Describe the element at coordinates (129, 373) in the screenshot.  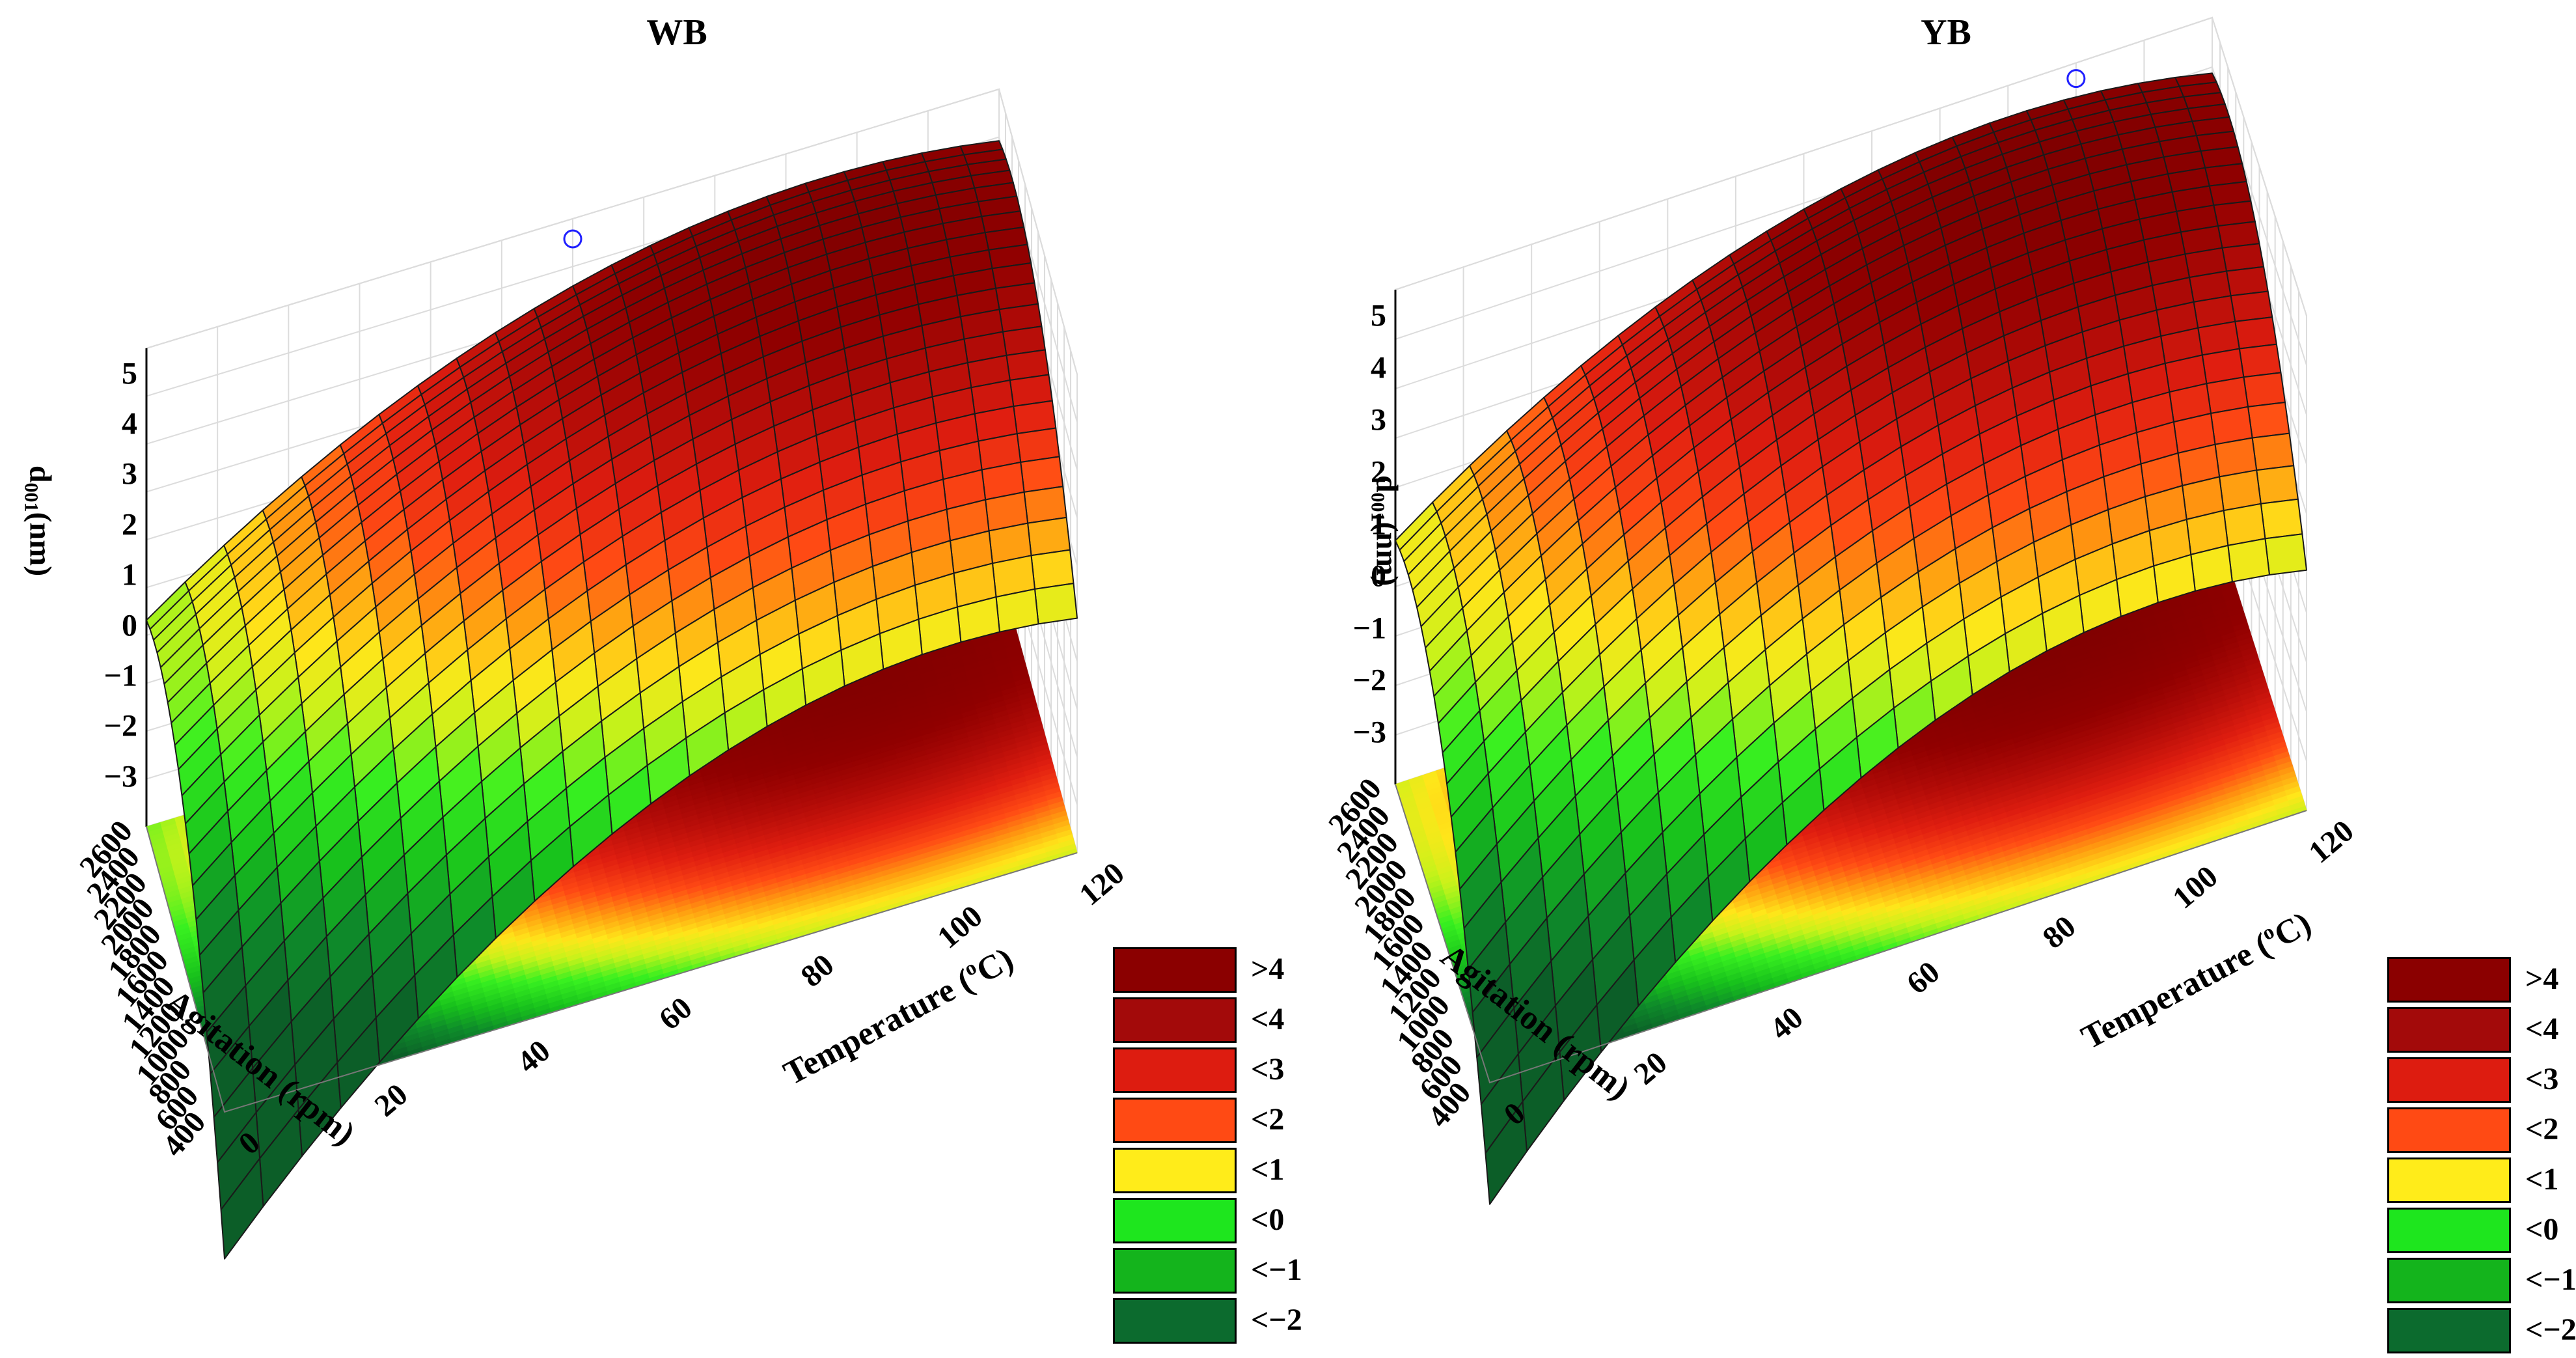
I see `z-tick-label: 5` at that location.